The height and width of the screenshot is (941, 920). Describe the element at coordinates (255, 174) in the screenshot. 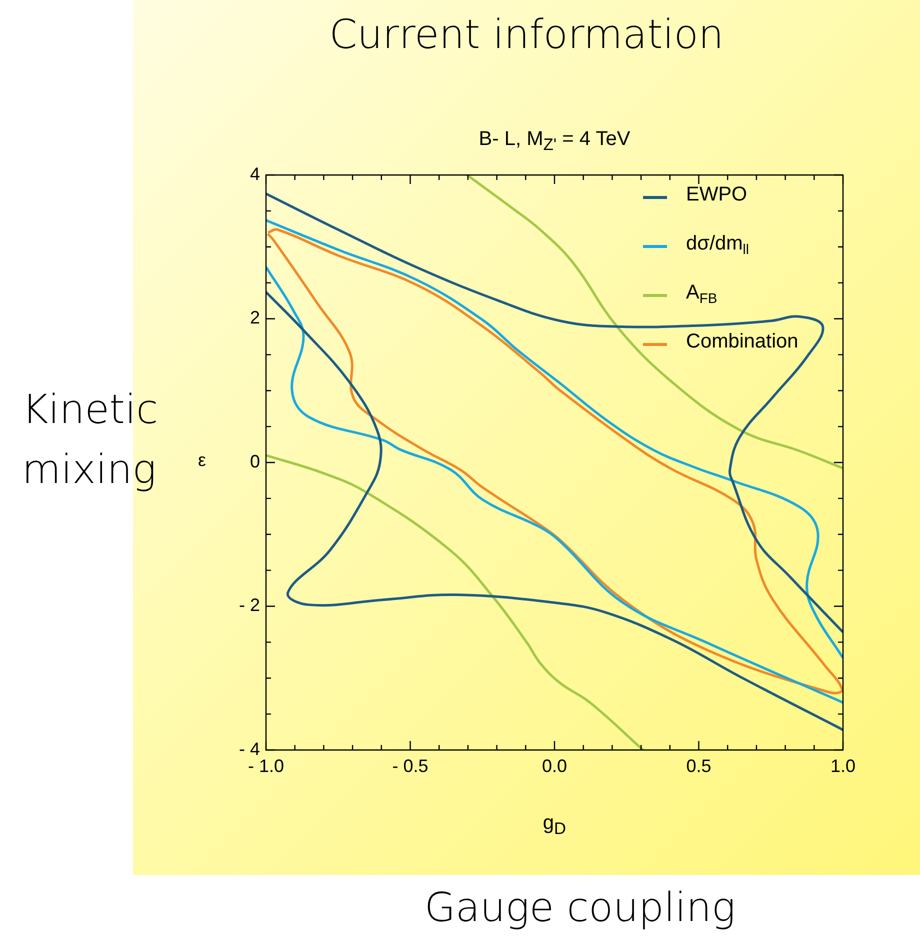

I see `y-tick-label: 4` at that location.